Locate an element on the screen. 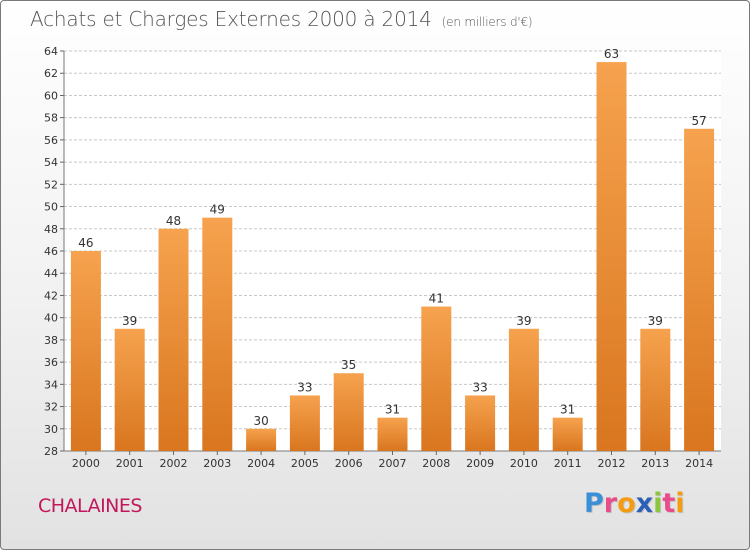  x-tick-label: 2011 is located at coordinates (568, 463).